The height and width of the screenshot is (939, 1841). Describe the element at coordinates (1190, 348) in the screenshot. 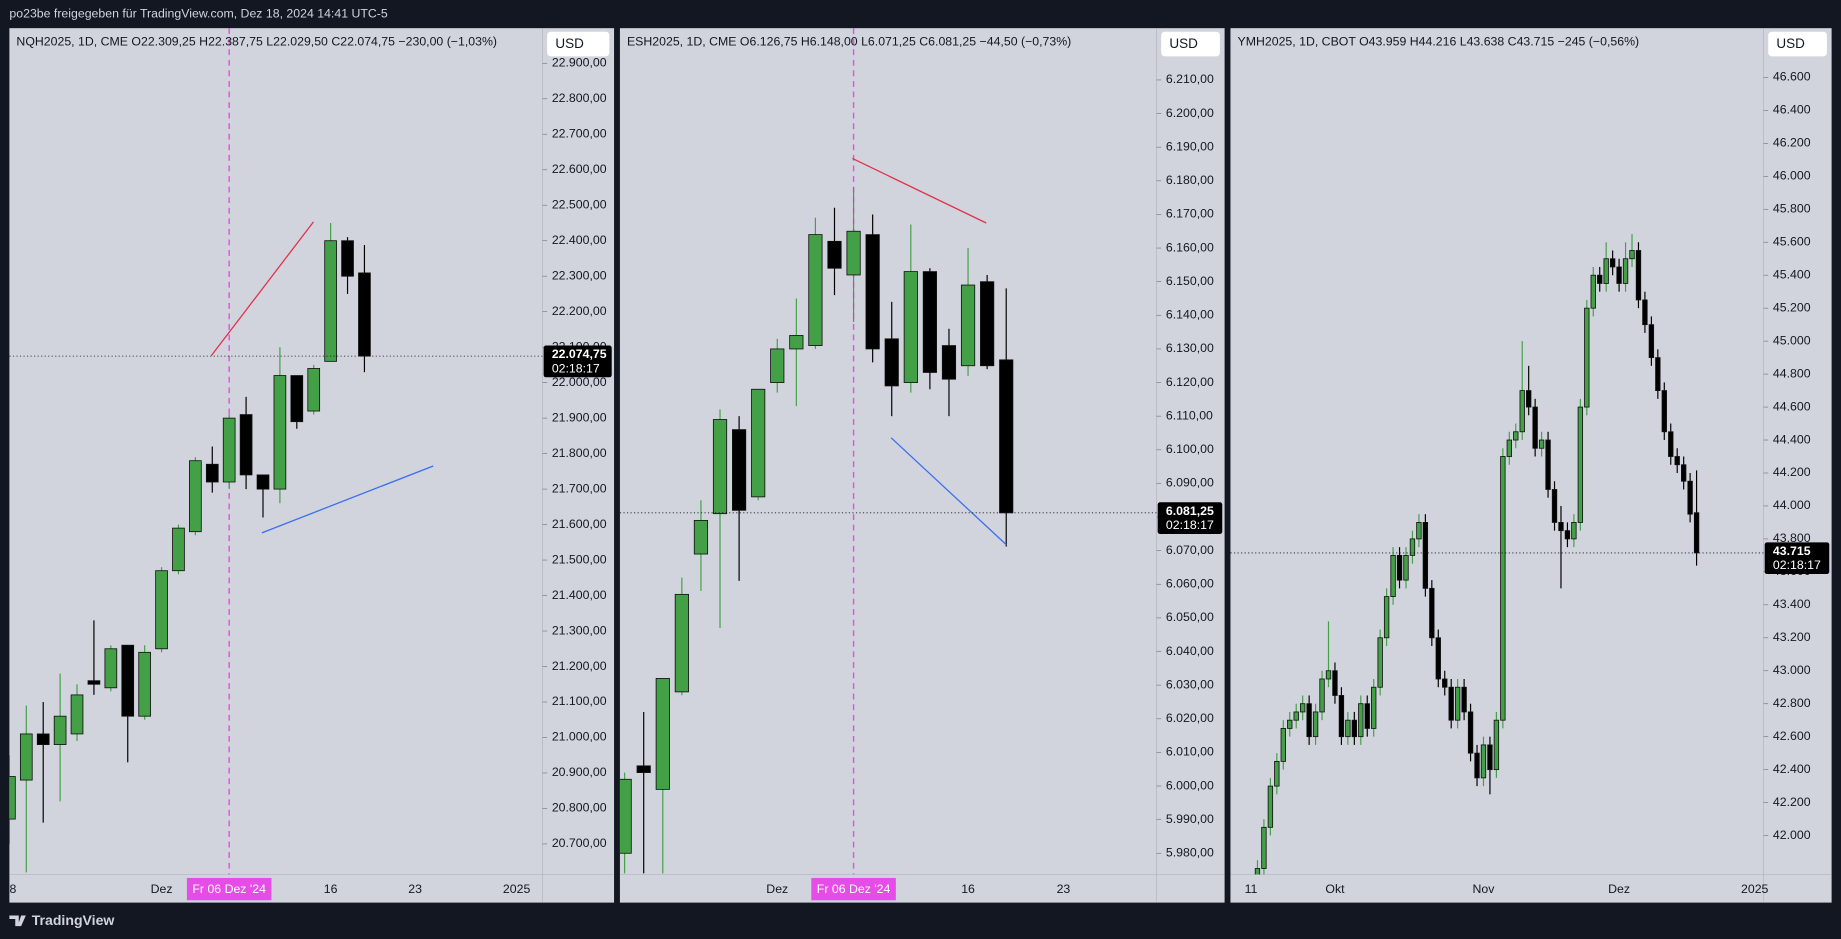

I see `y-tick-label: 6.130,00` at that location.